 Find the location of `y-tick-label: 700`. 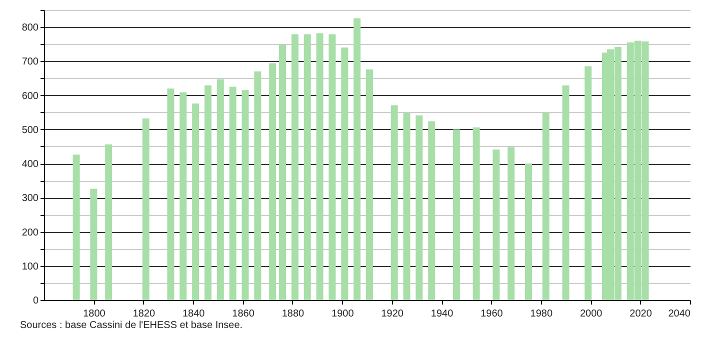

y-tick-label: 700 is located at coordinates (30, 62).